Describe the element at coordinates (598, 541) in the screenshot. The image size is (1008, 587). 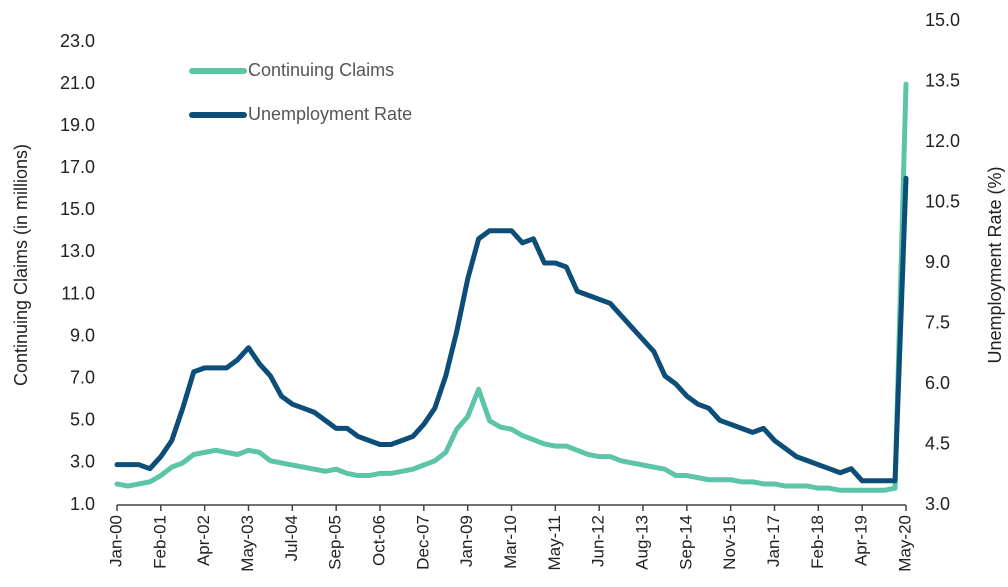
I see `x-tick-label: Jun-12` at that location.